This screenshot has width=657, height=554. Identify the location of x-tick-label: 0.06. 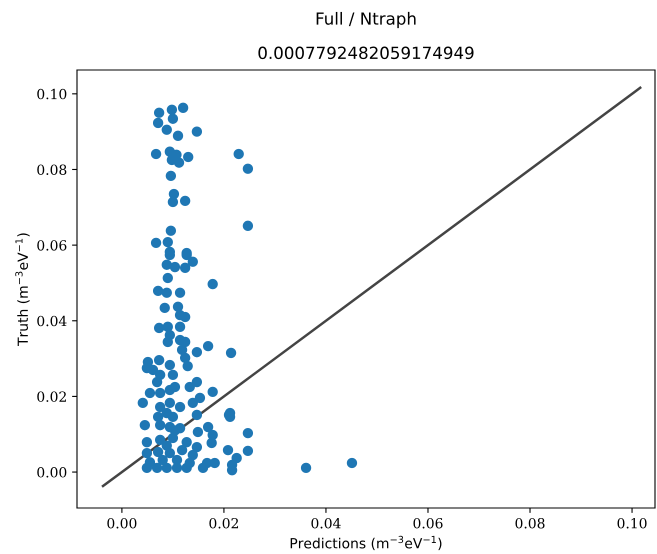
(428, 523).